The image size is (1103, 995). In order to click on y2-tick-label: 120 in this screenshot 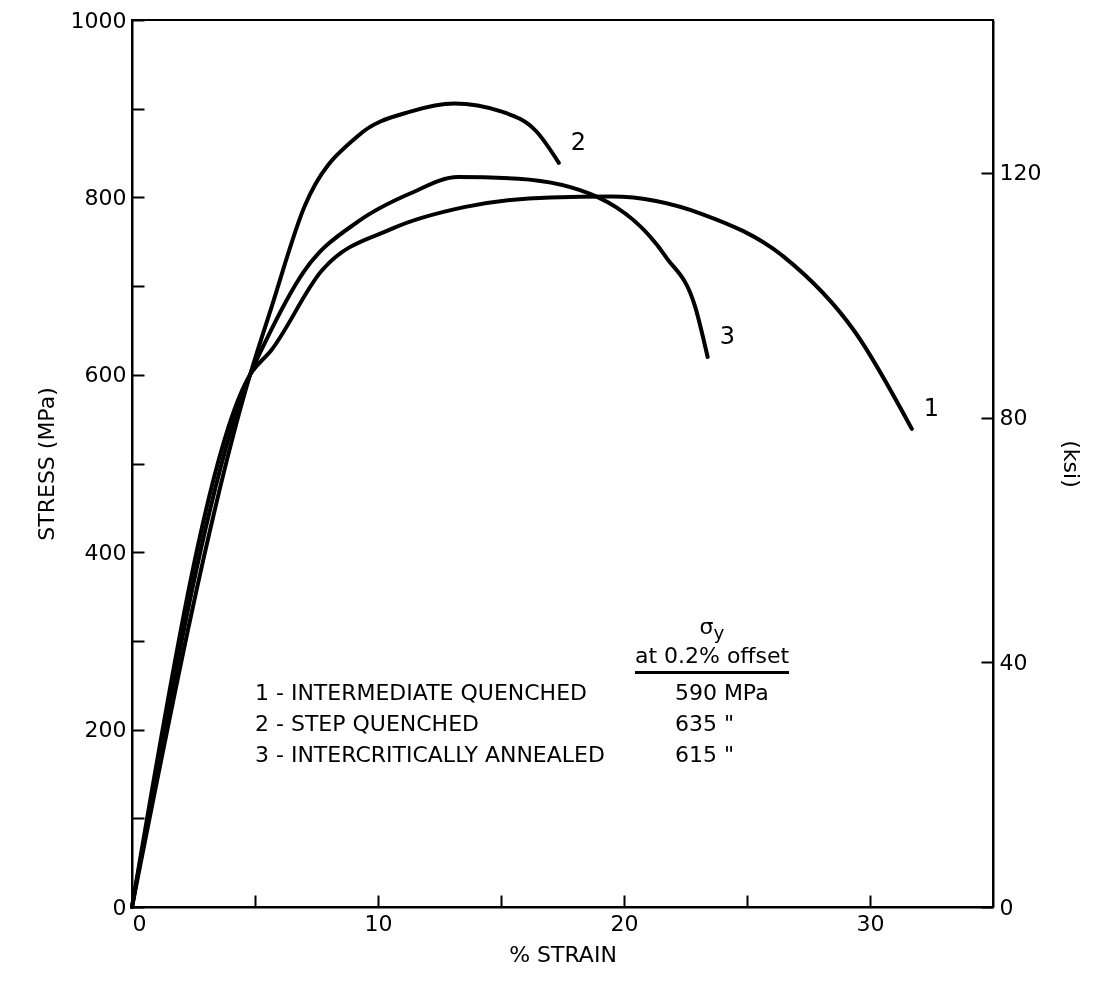, I will do `click(1020, 173)`.